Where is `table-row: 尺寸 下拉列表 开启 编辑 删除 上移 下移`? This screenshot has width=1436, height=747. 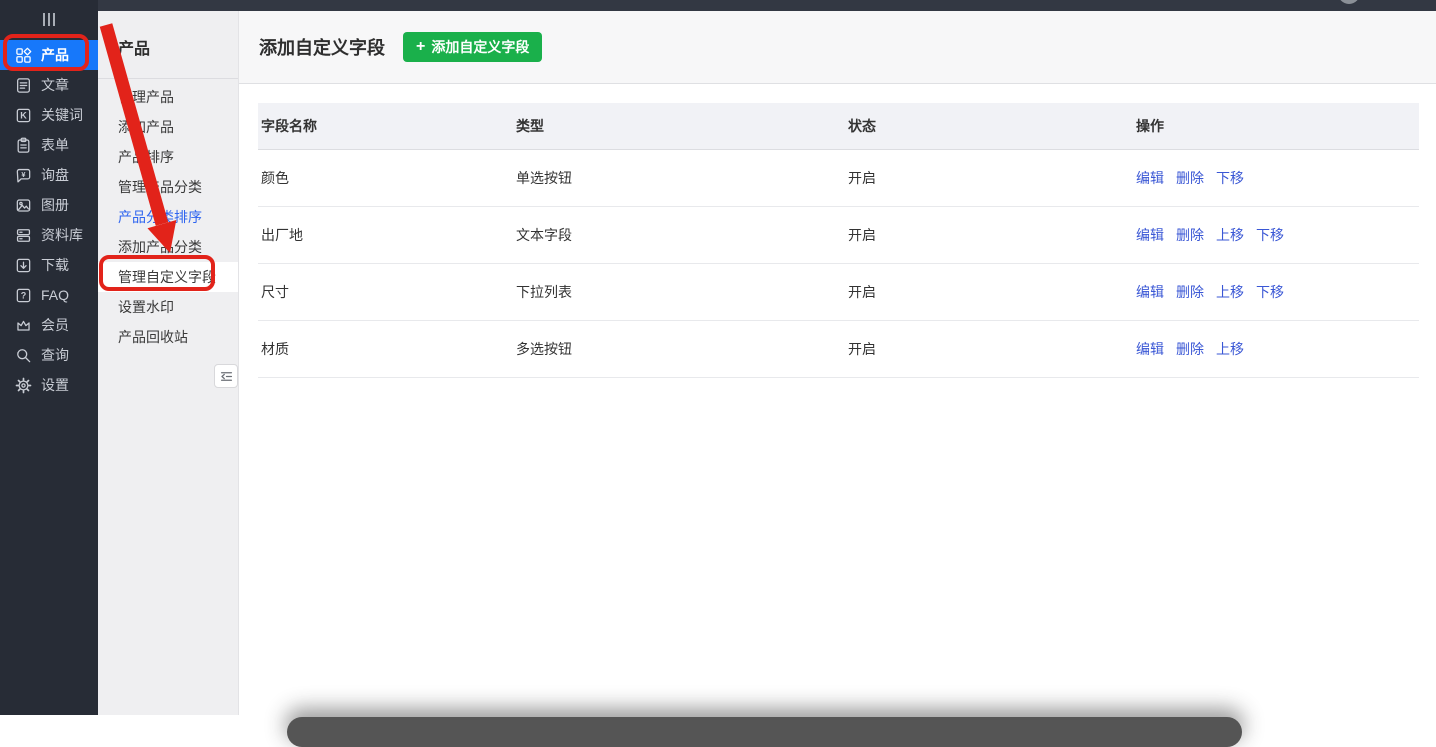 table-row: 尺寸 下拉列表 开启 编辑 删除 上移 下移 is located at coordinates (838, 292).